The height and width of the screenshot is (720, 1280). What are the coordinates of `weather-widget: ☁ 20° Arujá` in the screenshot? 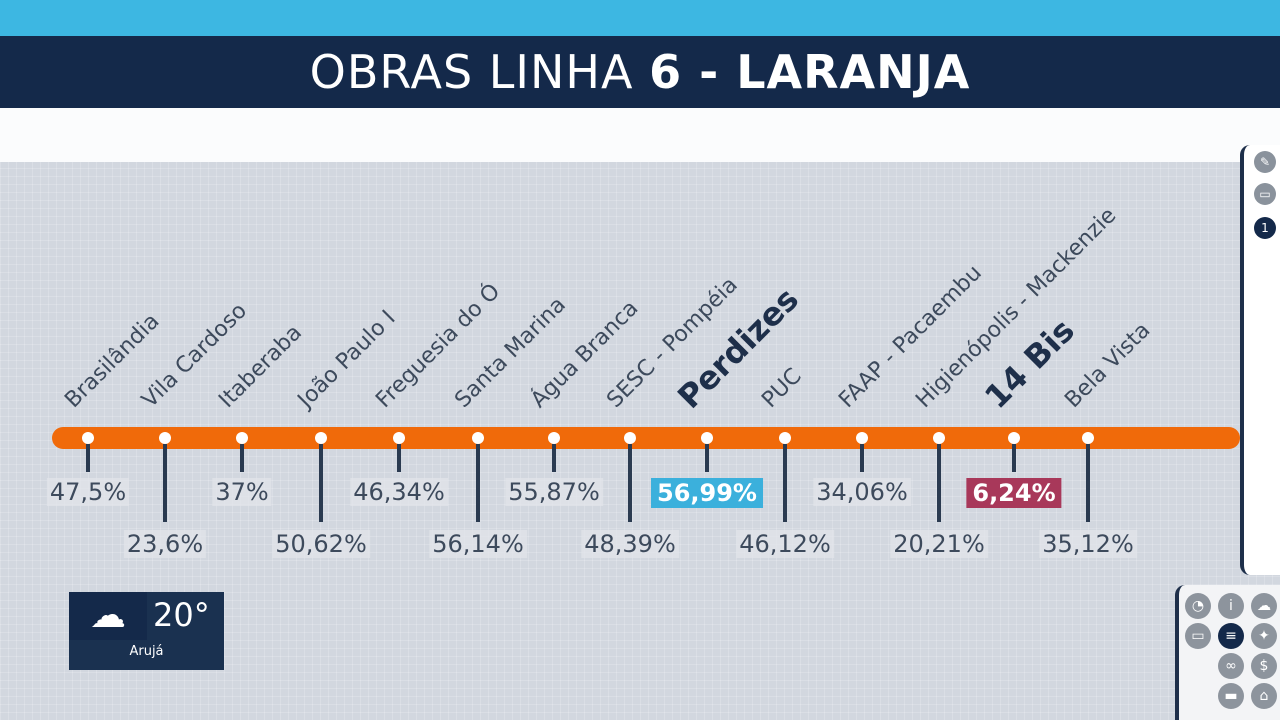 It's located at (146, 631).